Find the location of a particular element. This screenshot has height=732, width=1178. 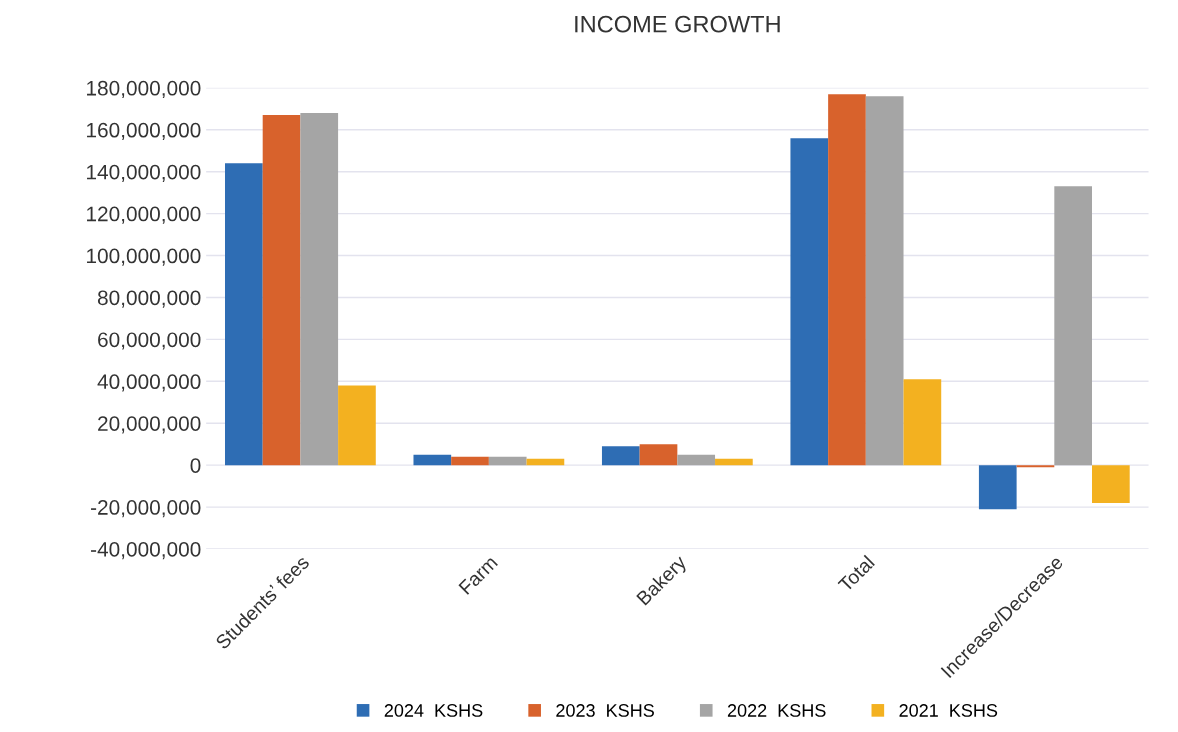

y-tick-label: -20,000,000 is located at coordinates (146, 509).